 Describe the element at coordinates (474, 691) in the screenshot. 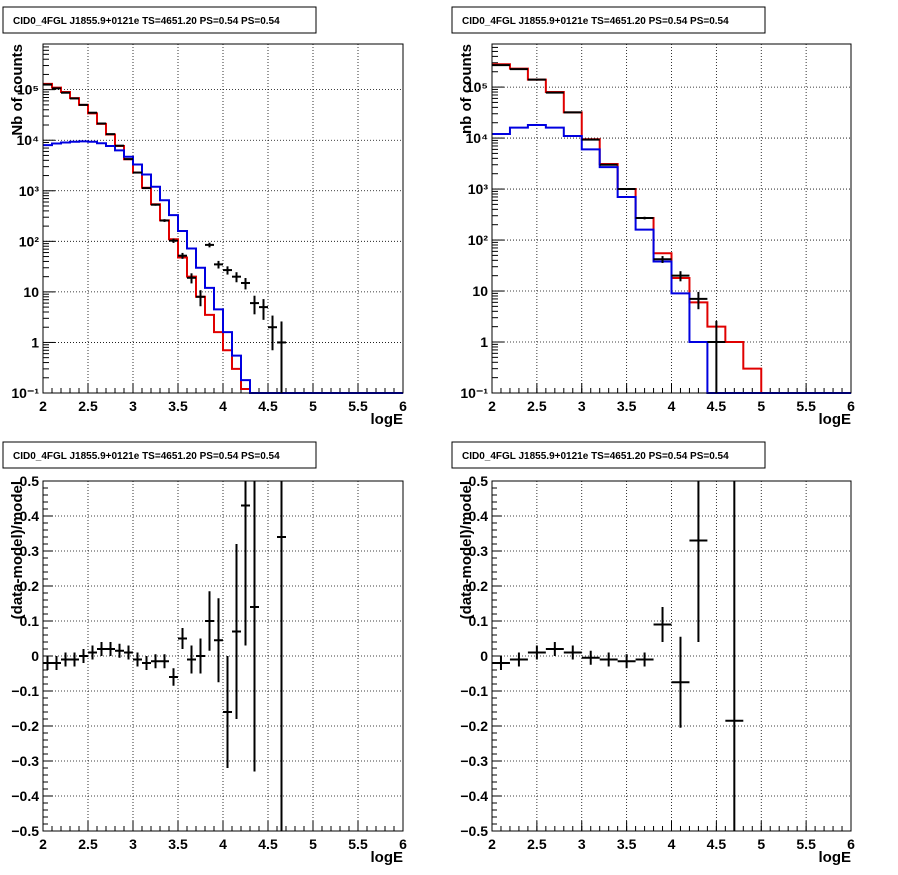

I see `y-tick-label: −0.1` at that location.